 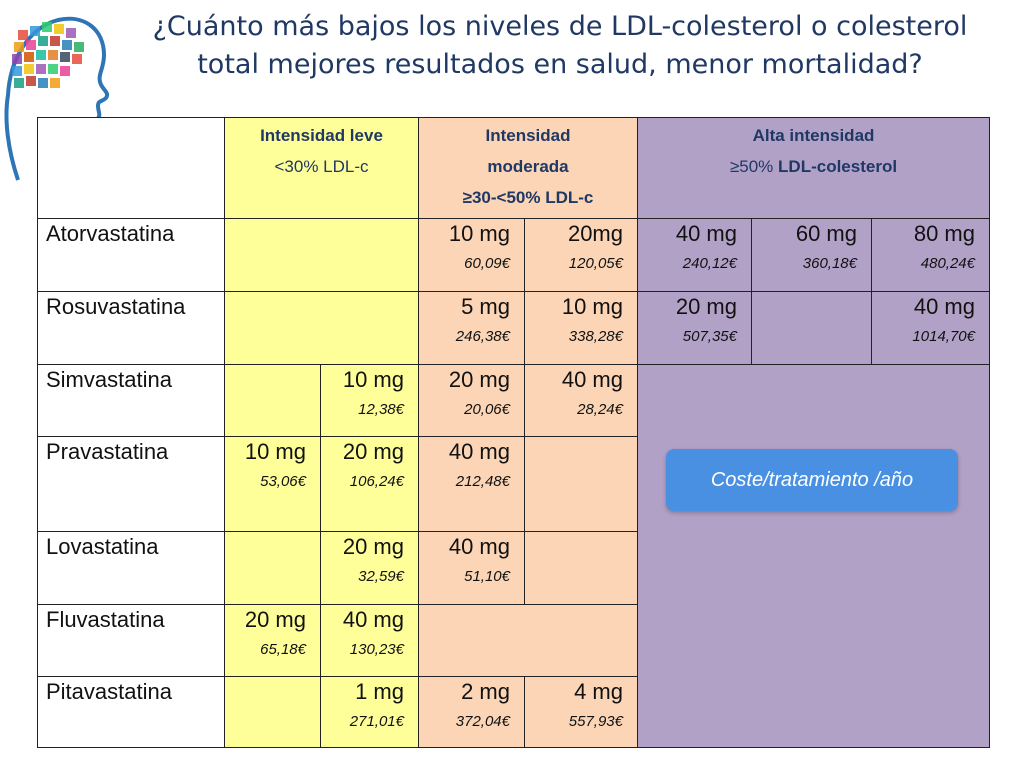 I want to click on header-moderada-line1: Intensidad, so click(x=528, y=135).